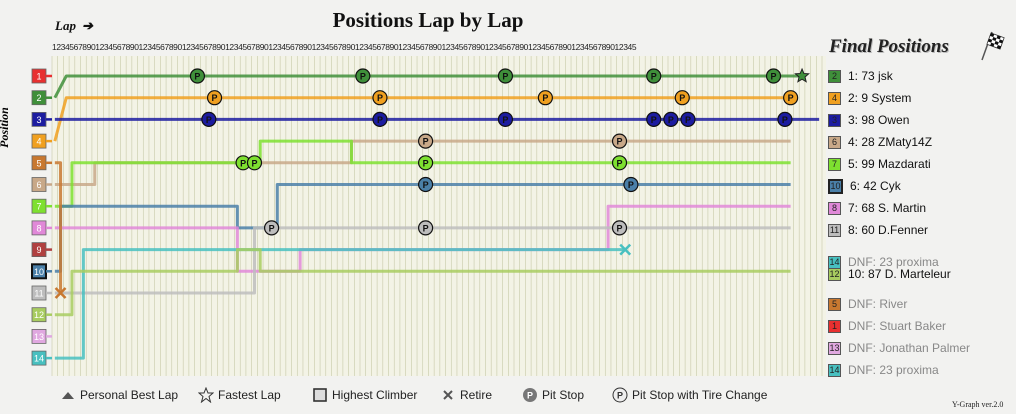 This screenshot has height=414, width=1016. I want to click on box-icon, so click(320, 395).